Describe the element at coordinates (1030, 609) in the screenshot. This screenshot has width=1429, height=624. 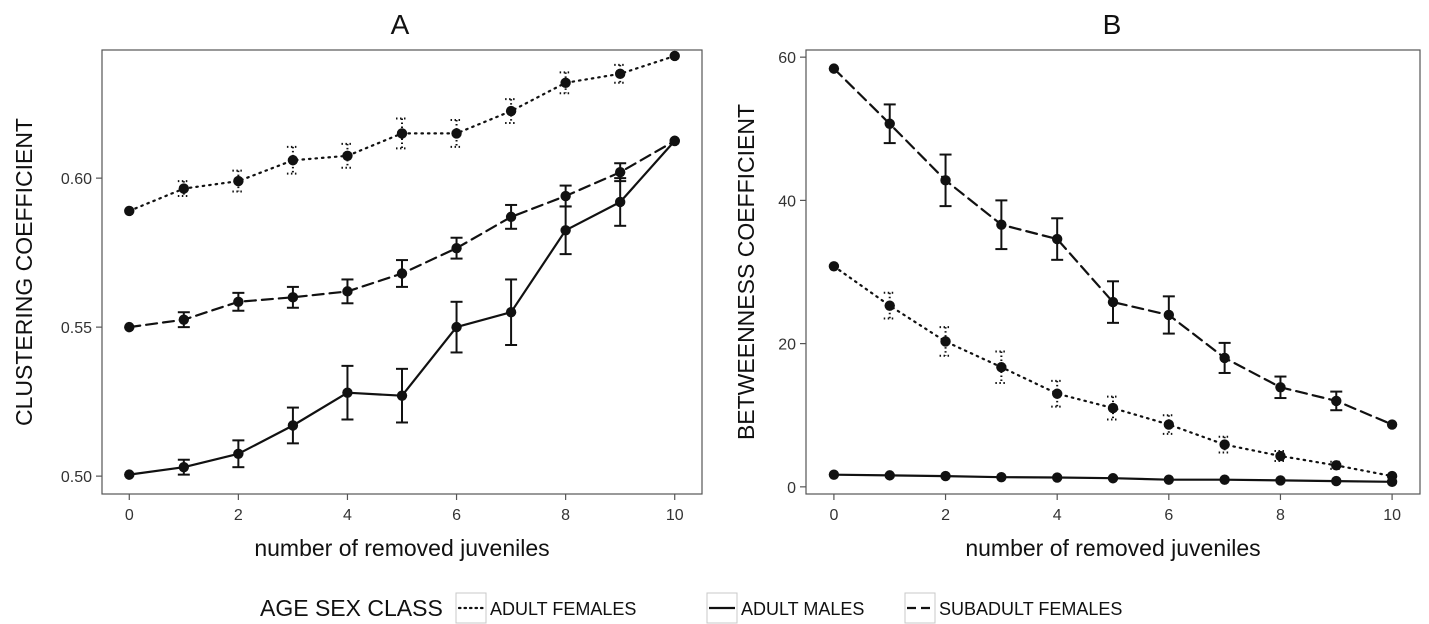
I see `legend-label: SUBADULT FEMALES` at that location.